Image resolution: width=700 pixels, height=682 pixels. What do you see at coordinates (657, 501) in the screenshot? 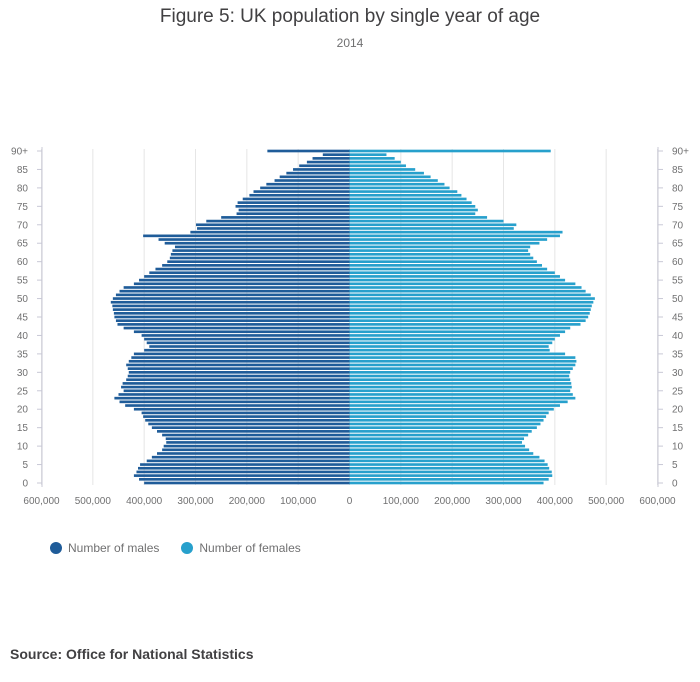
I see `x-tick-label: 600,000` at bounding box center [657, 501].